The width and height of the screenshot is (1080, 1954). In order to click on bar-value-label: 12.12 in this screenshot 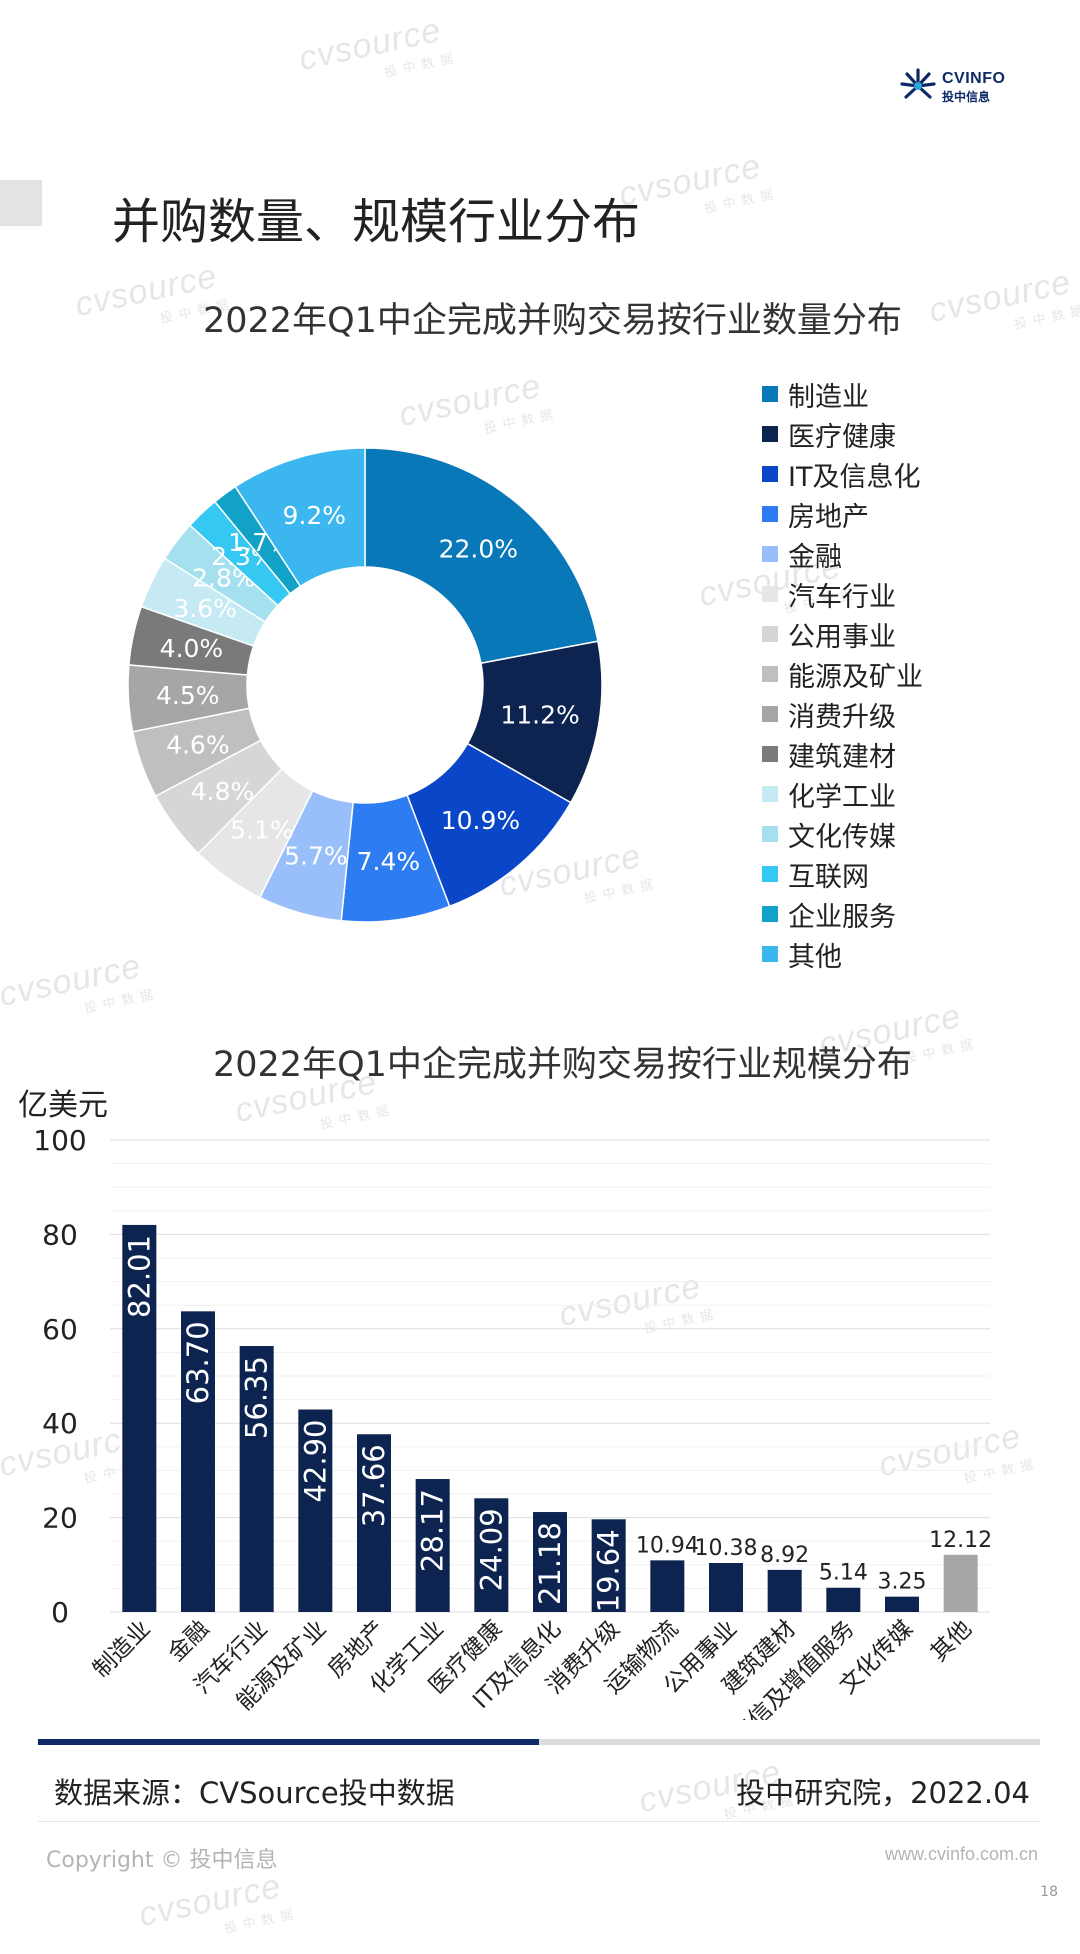, I will do `click(960, 1540)`.